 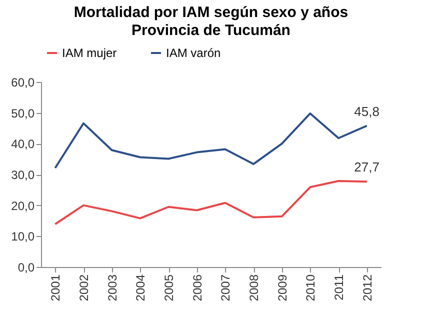 I want to click on y-tick-label: 10,0, so click(x=23, y=237).